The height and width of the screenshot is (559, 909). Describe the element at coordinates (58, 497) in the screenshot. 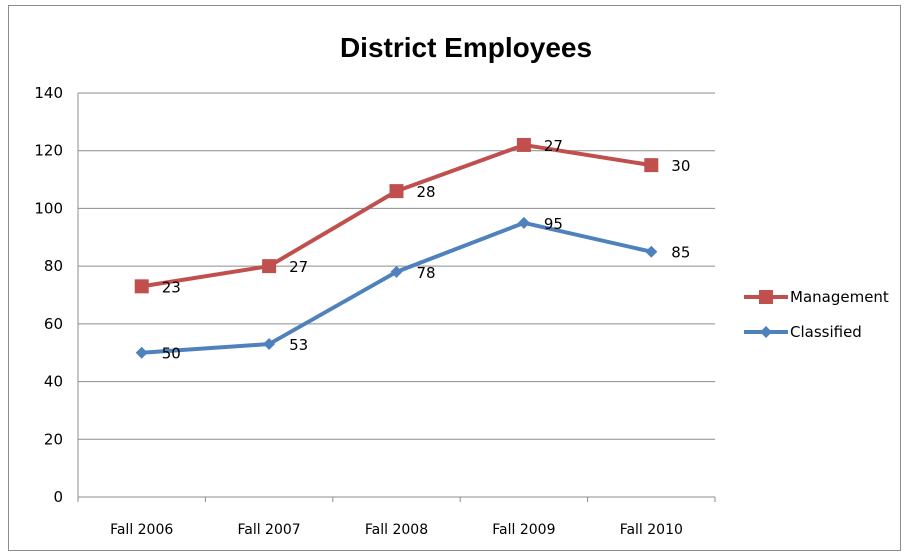

I see `y-tick-label: 0` at that location.